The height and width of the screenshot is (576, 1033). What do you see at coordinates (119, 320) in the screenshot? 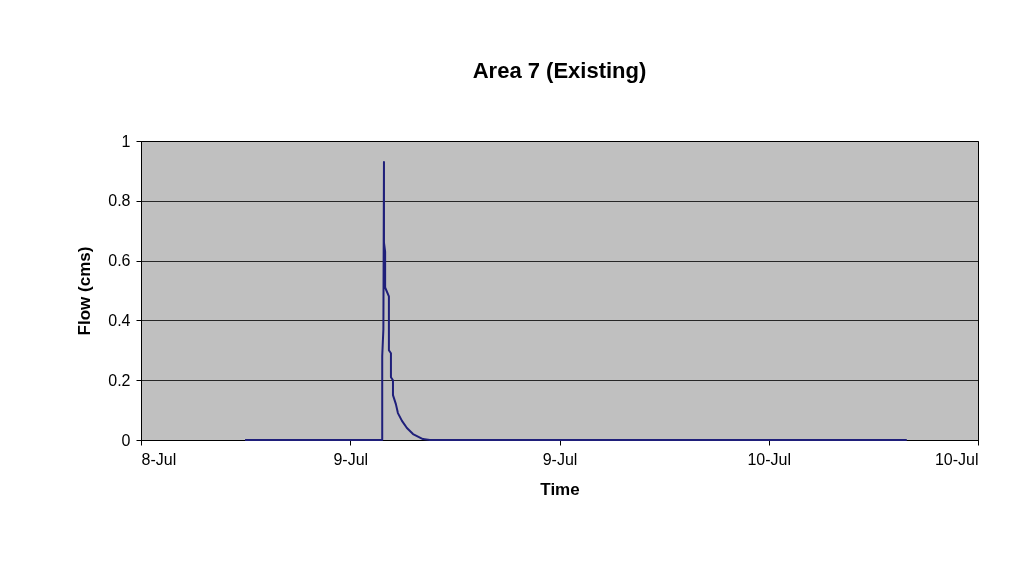
I see `y-tick-label: 0.4` at bounding box center [119, 320].